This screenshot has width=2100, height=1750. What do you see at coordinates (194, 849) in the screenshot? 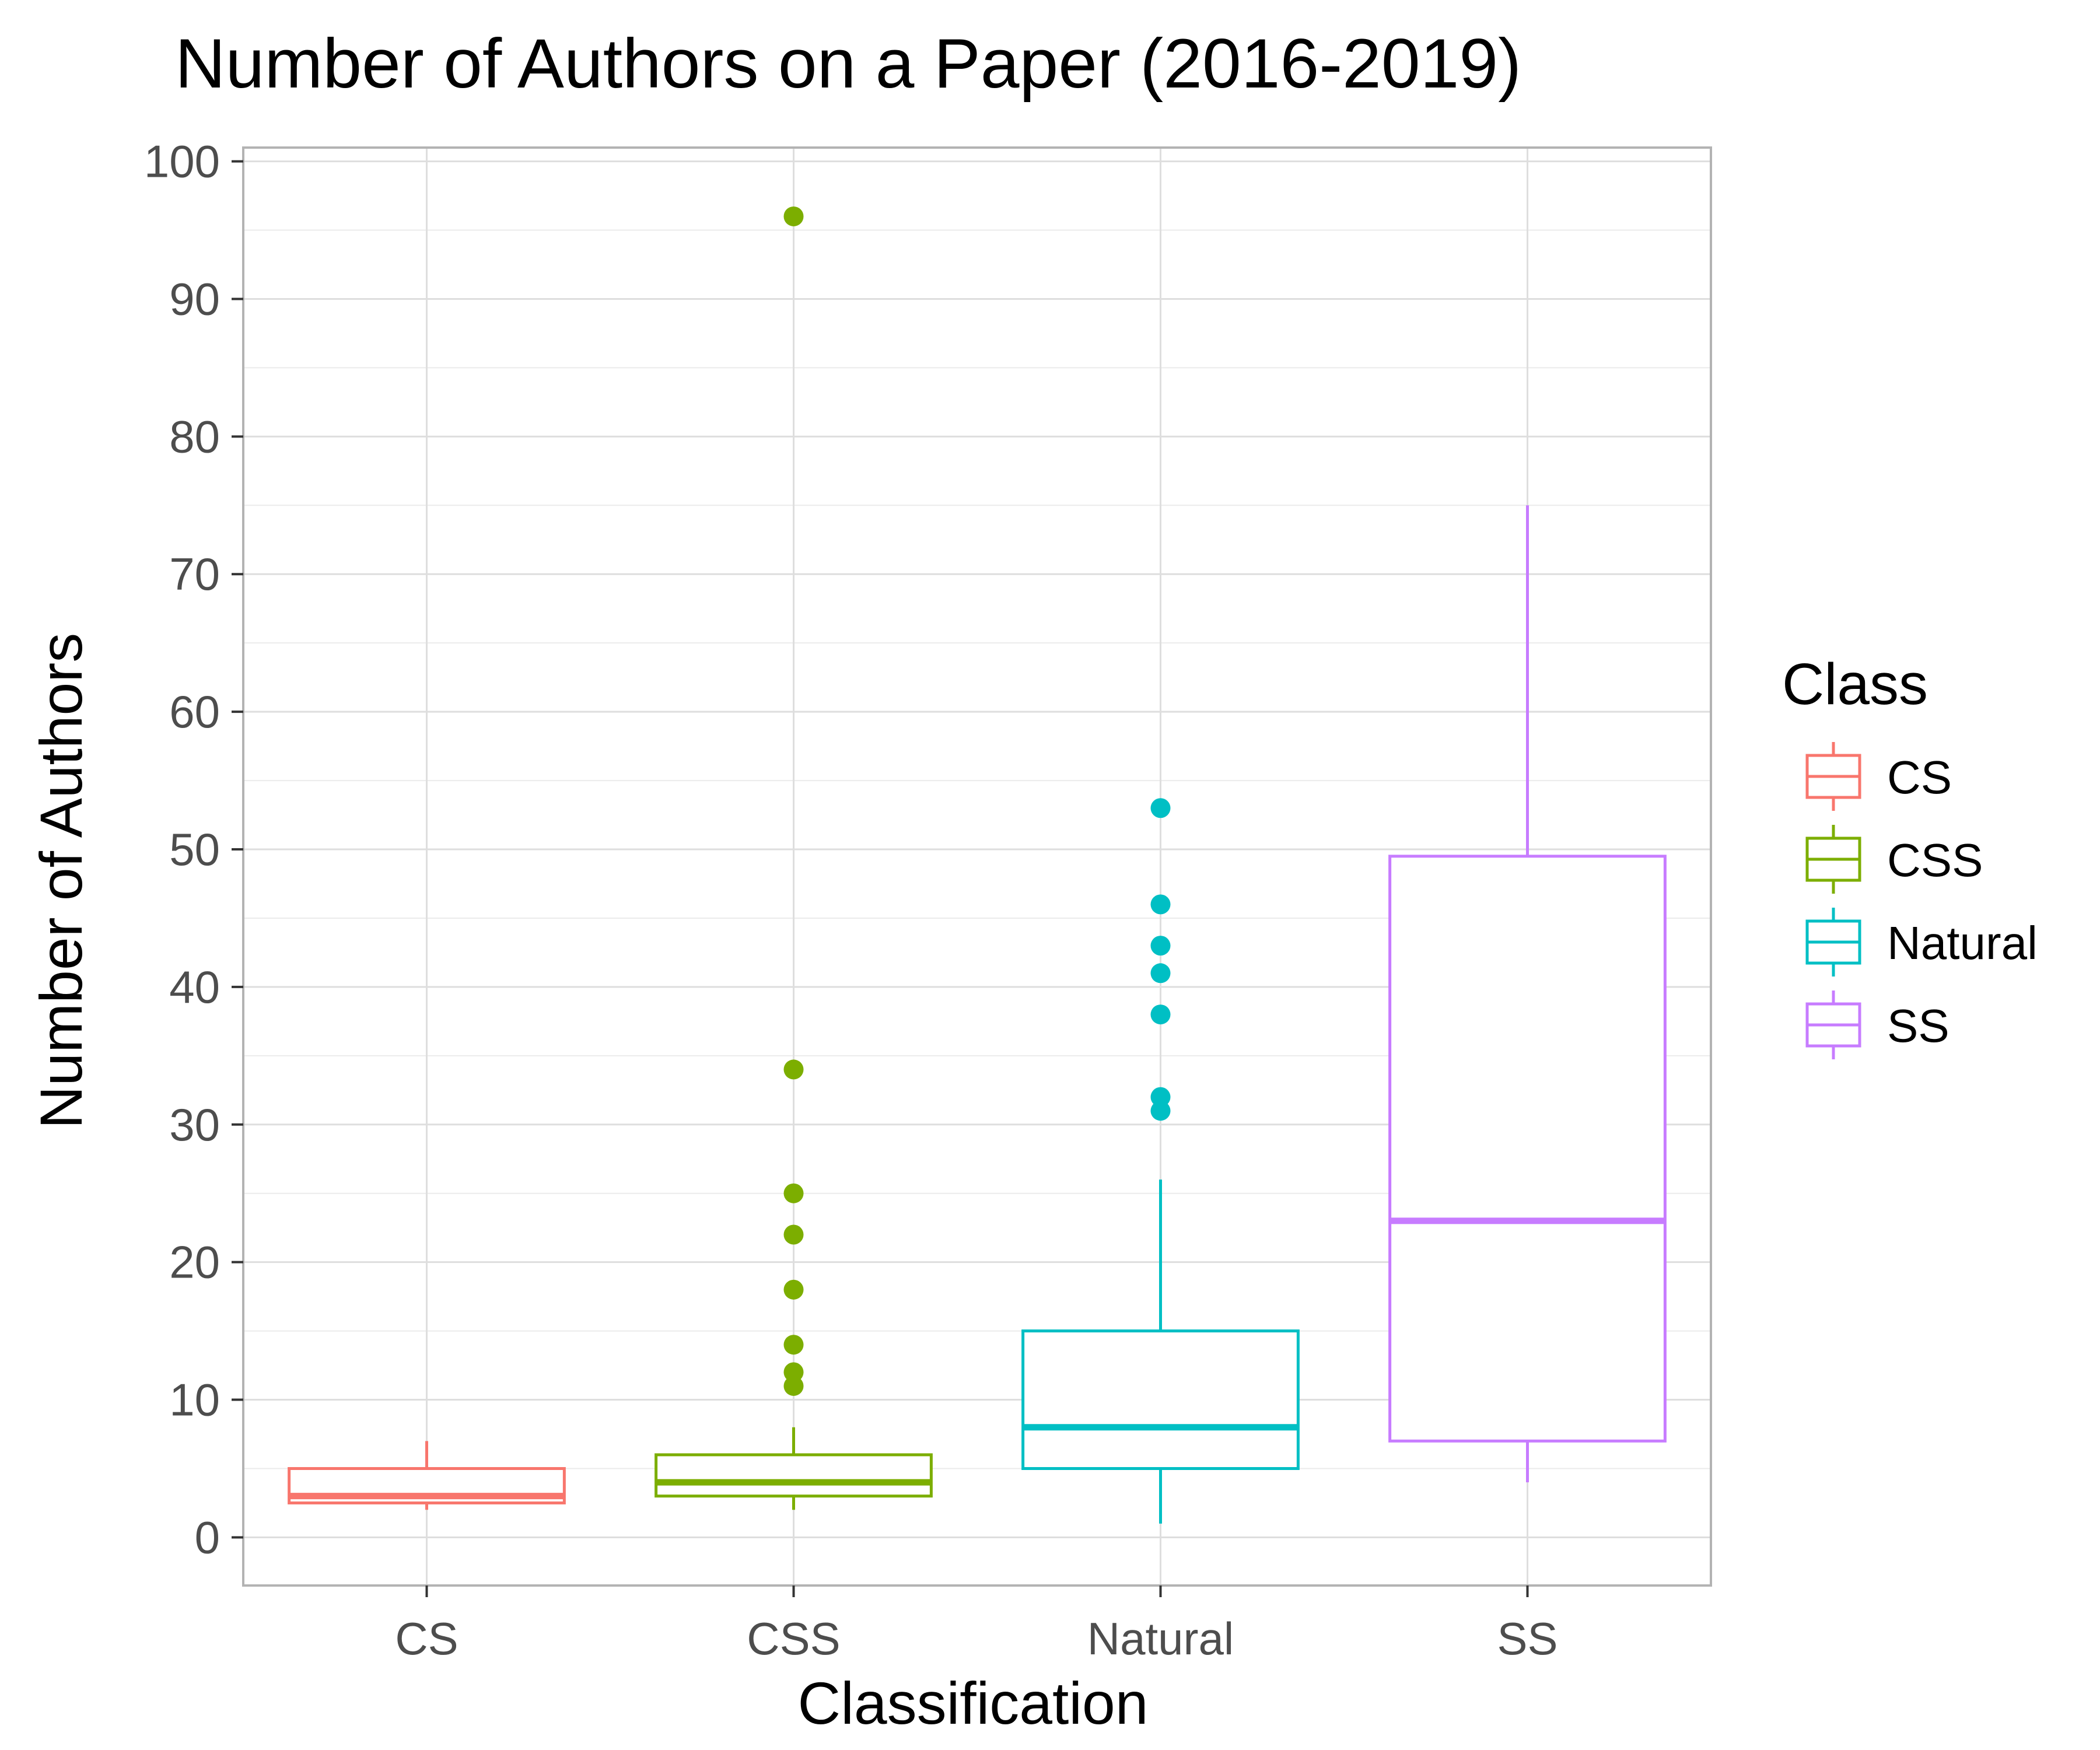
I see `y-tick-label: 50` at bounding box center [194, 849].